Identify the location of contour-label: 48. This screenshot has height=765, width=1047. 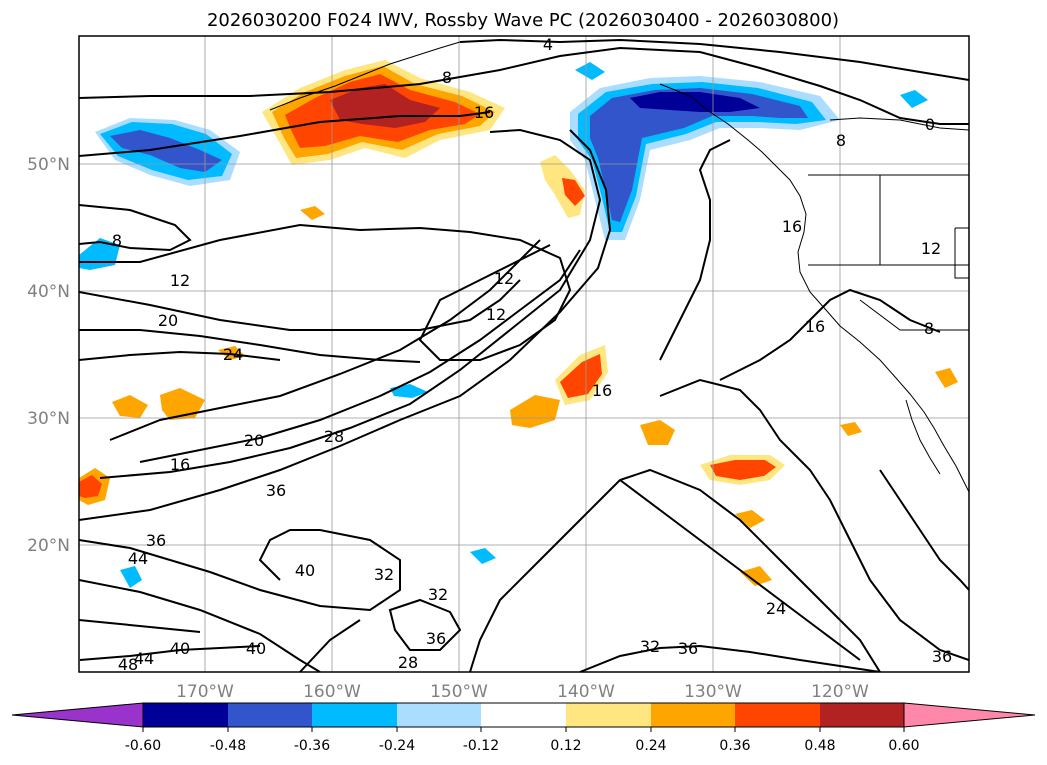
(128, 664).